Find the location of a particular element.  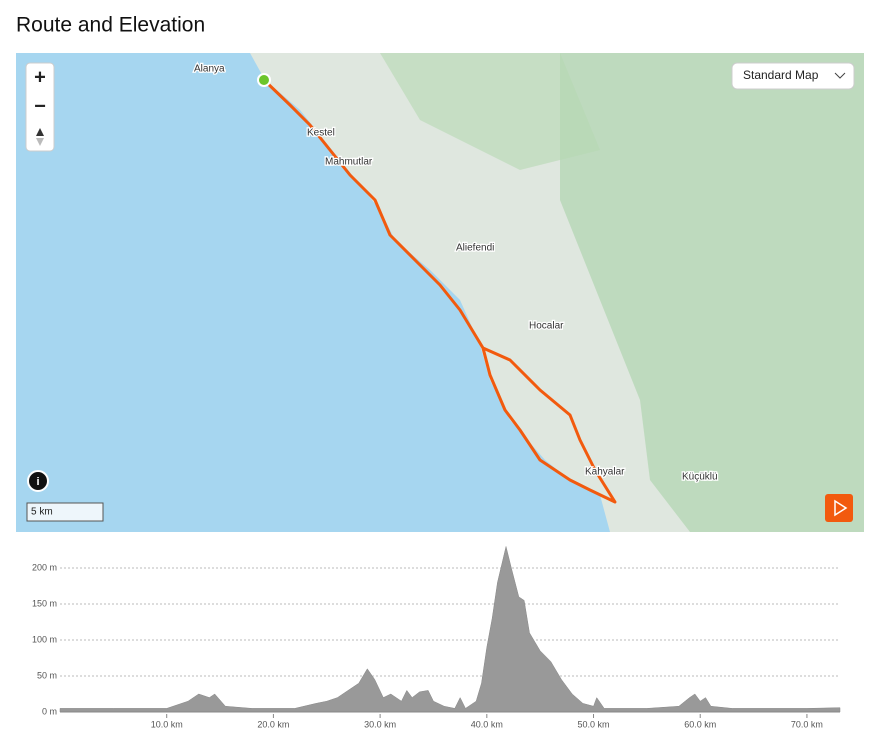

place-label: Kahyalar is located at coordinates (605, 472).